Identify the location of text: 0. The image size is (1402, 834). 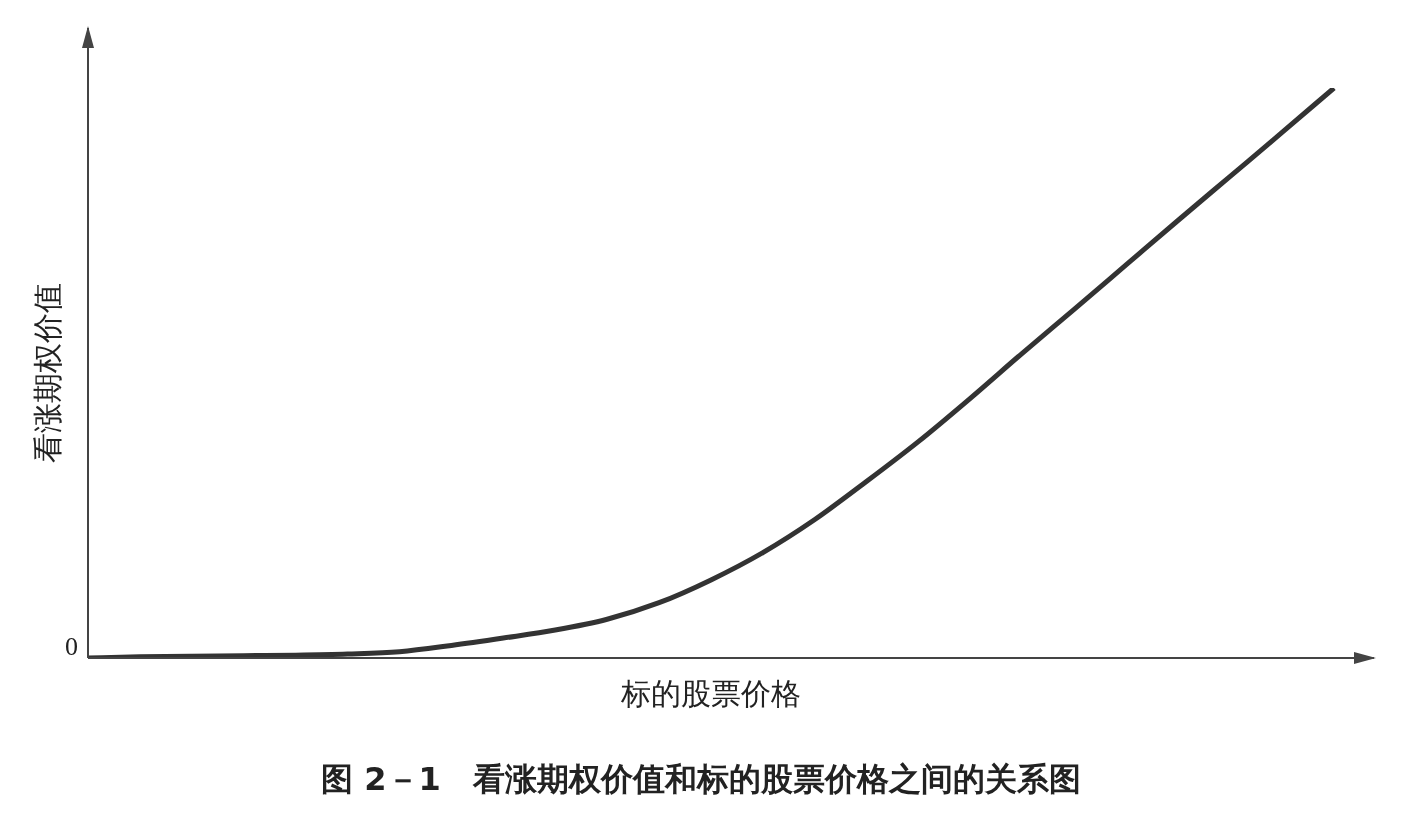
(71, 646).